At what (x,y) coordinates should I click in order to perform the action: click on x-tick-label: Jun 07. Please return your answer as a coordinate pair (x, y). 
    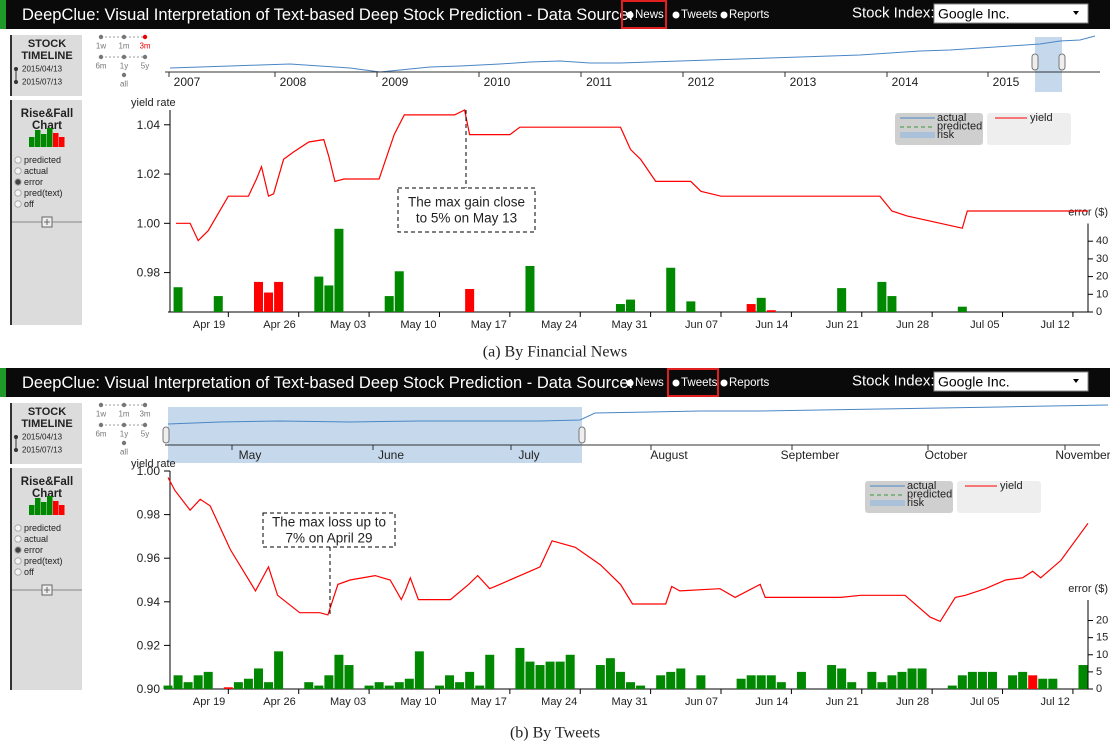
    Looking at the image, I should click on (701, 325).